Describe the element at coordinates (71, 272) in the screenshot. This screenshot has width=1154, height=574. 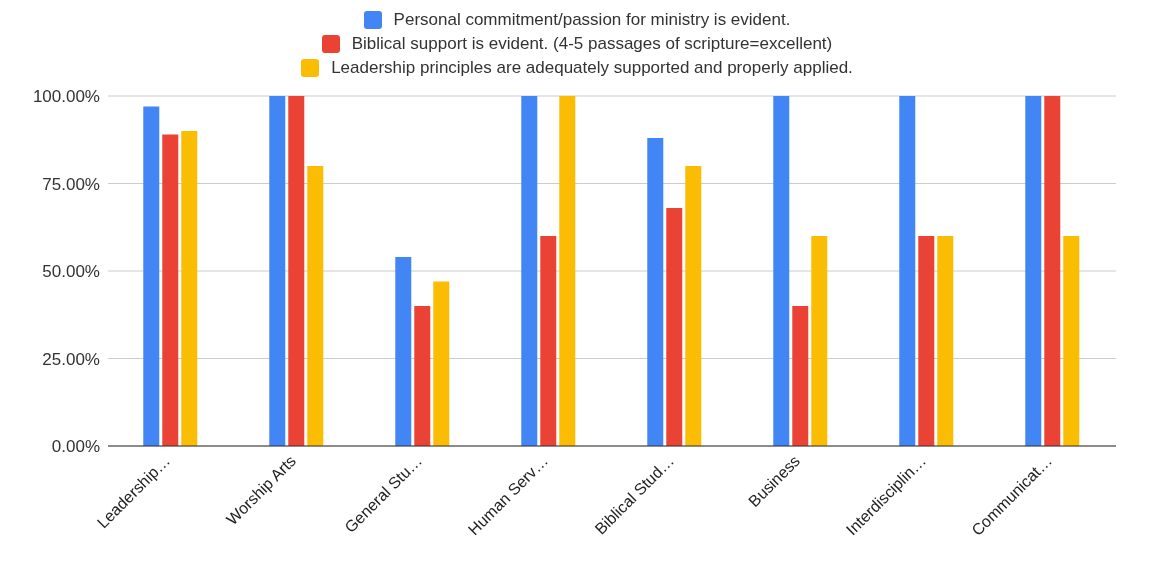
I see `y-tick-label: 50.00%` at that location.